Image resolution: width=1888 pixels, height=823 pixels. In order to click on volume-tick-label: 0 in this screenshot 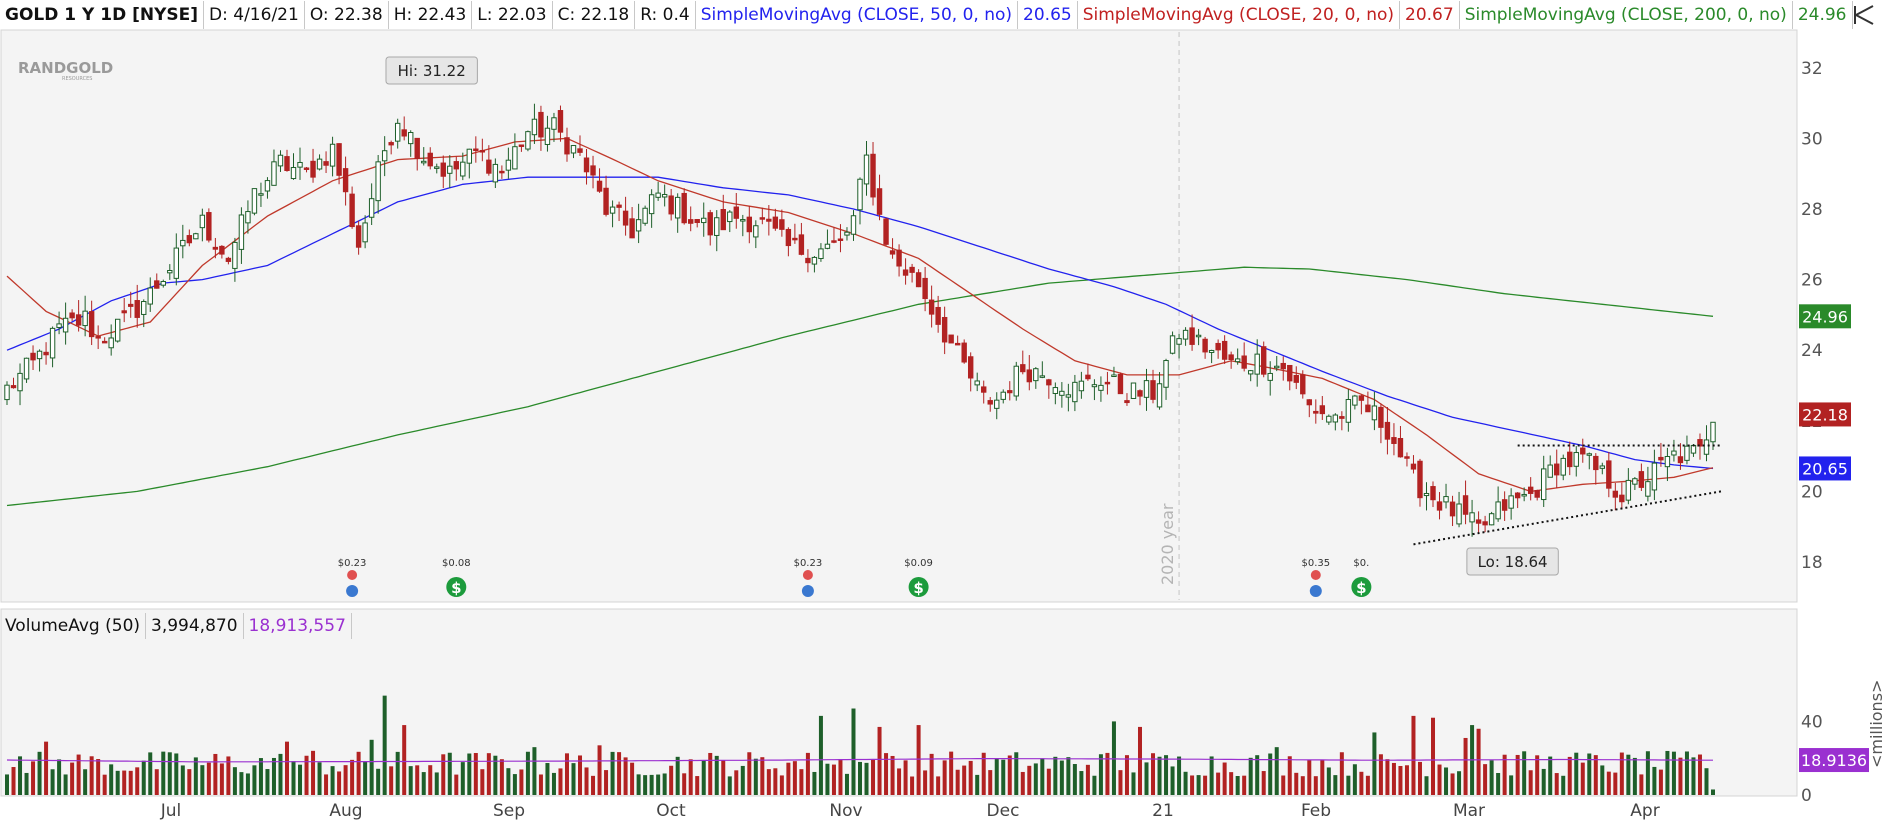, I will do `click(1806, 796)`.